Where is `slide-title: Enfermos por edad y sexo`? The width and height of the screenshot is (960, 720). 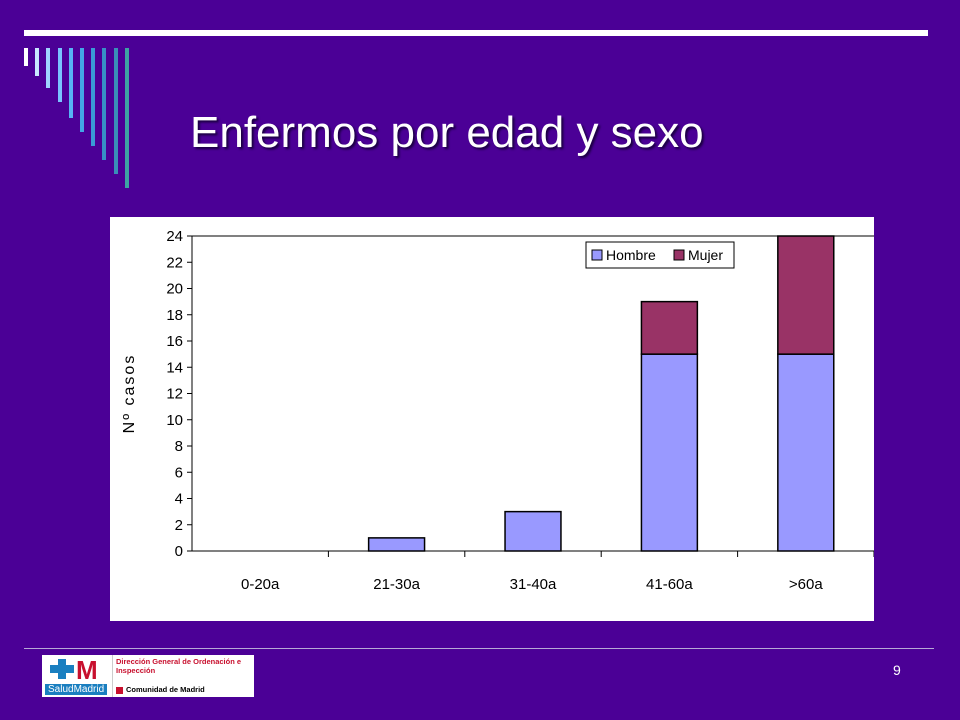 slide-title: Enfermos por edad y sexo is located at coordinates (447, 132).